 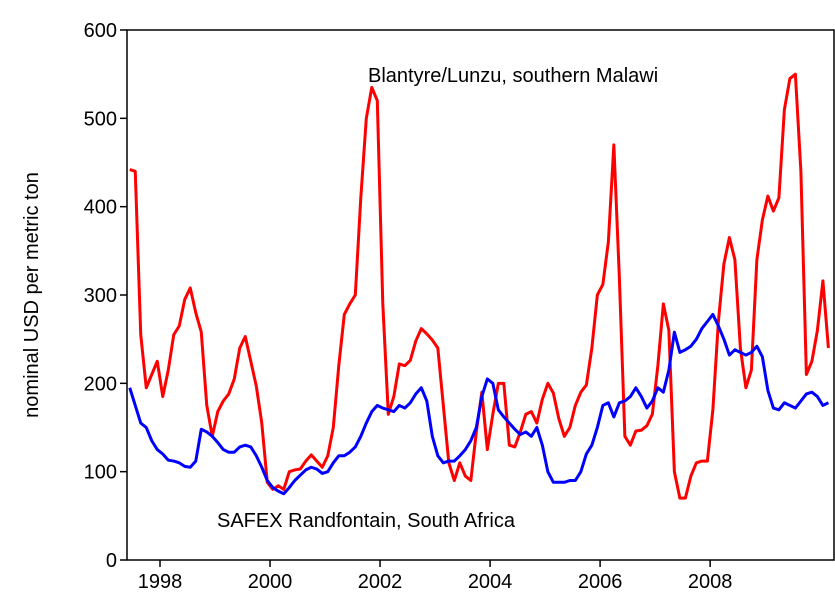 I want to click on x-tick-label: 2006, so click(x=600, y=582).